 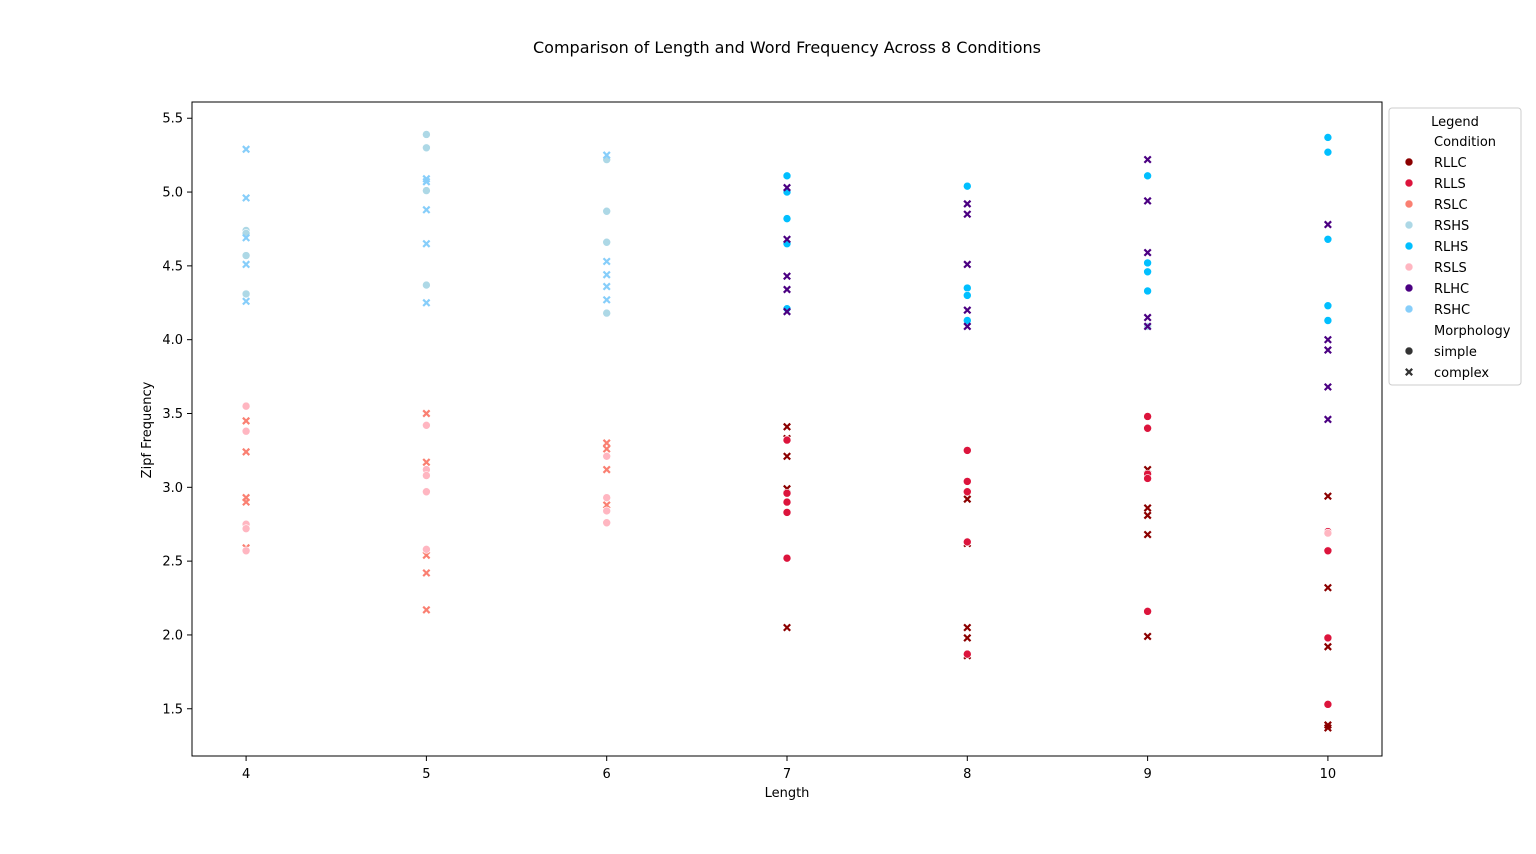 What do you see at coordinates (1450, 268) in the screenshot?
I see `legend-entry-label: RSLS` at bounding box center [1450, 268].